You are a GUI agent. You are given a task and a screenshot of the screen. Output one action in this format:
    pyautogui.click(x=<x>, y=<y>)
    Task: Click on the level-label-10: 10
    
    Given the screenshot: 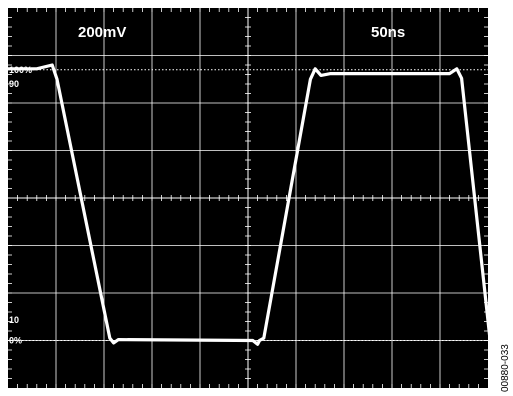 What is the action you would take?
    pyautogui.click(x=14, y=320)
    